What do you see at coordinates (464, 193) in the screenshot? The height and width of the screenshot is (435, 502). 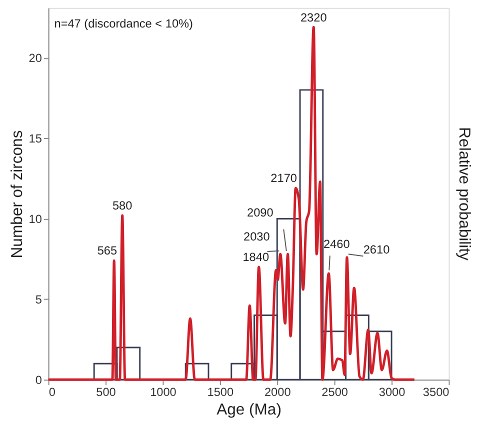 I see `y2-axis-title: Relative probability` at bounding box center [464, 193].